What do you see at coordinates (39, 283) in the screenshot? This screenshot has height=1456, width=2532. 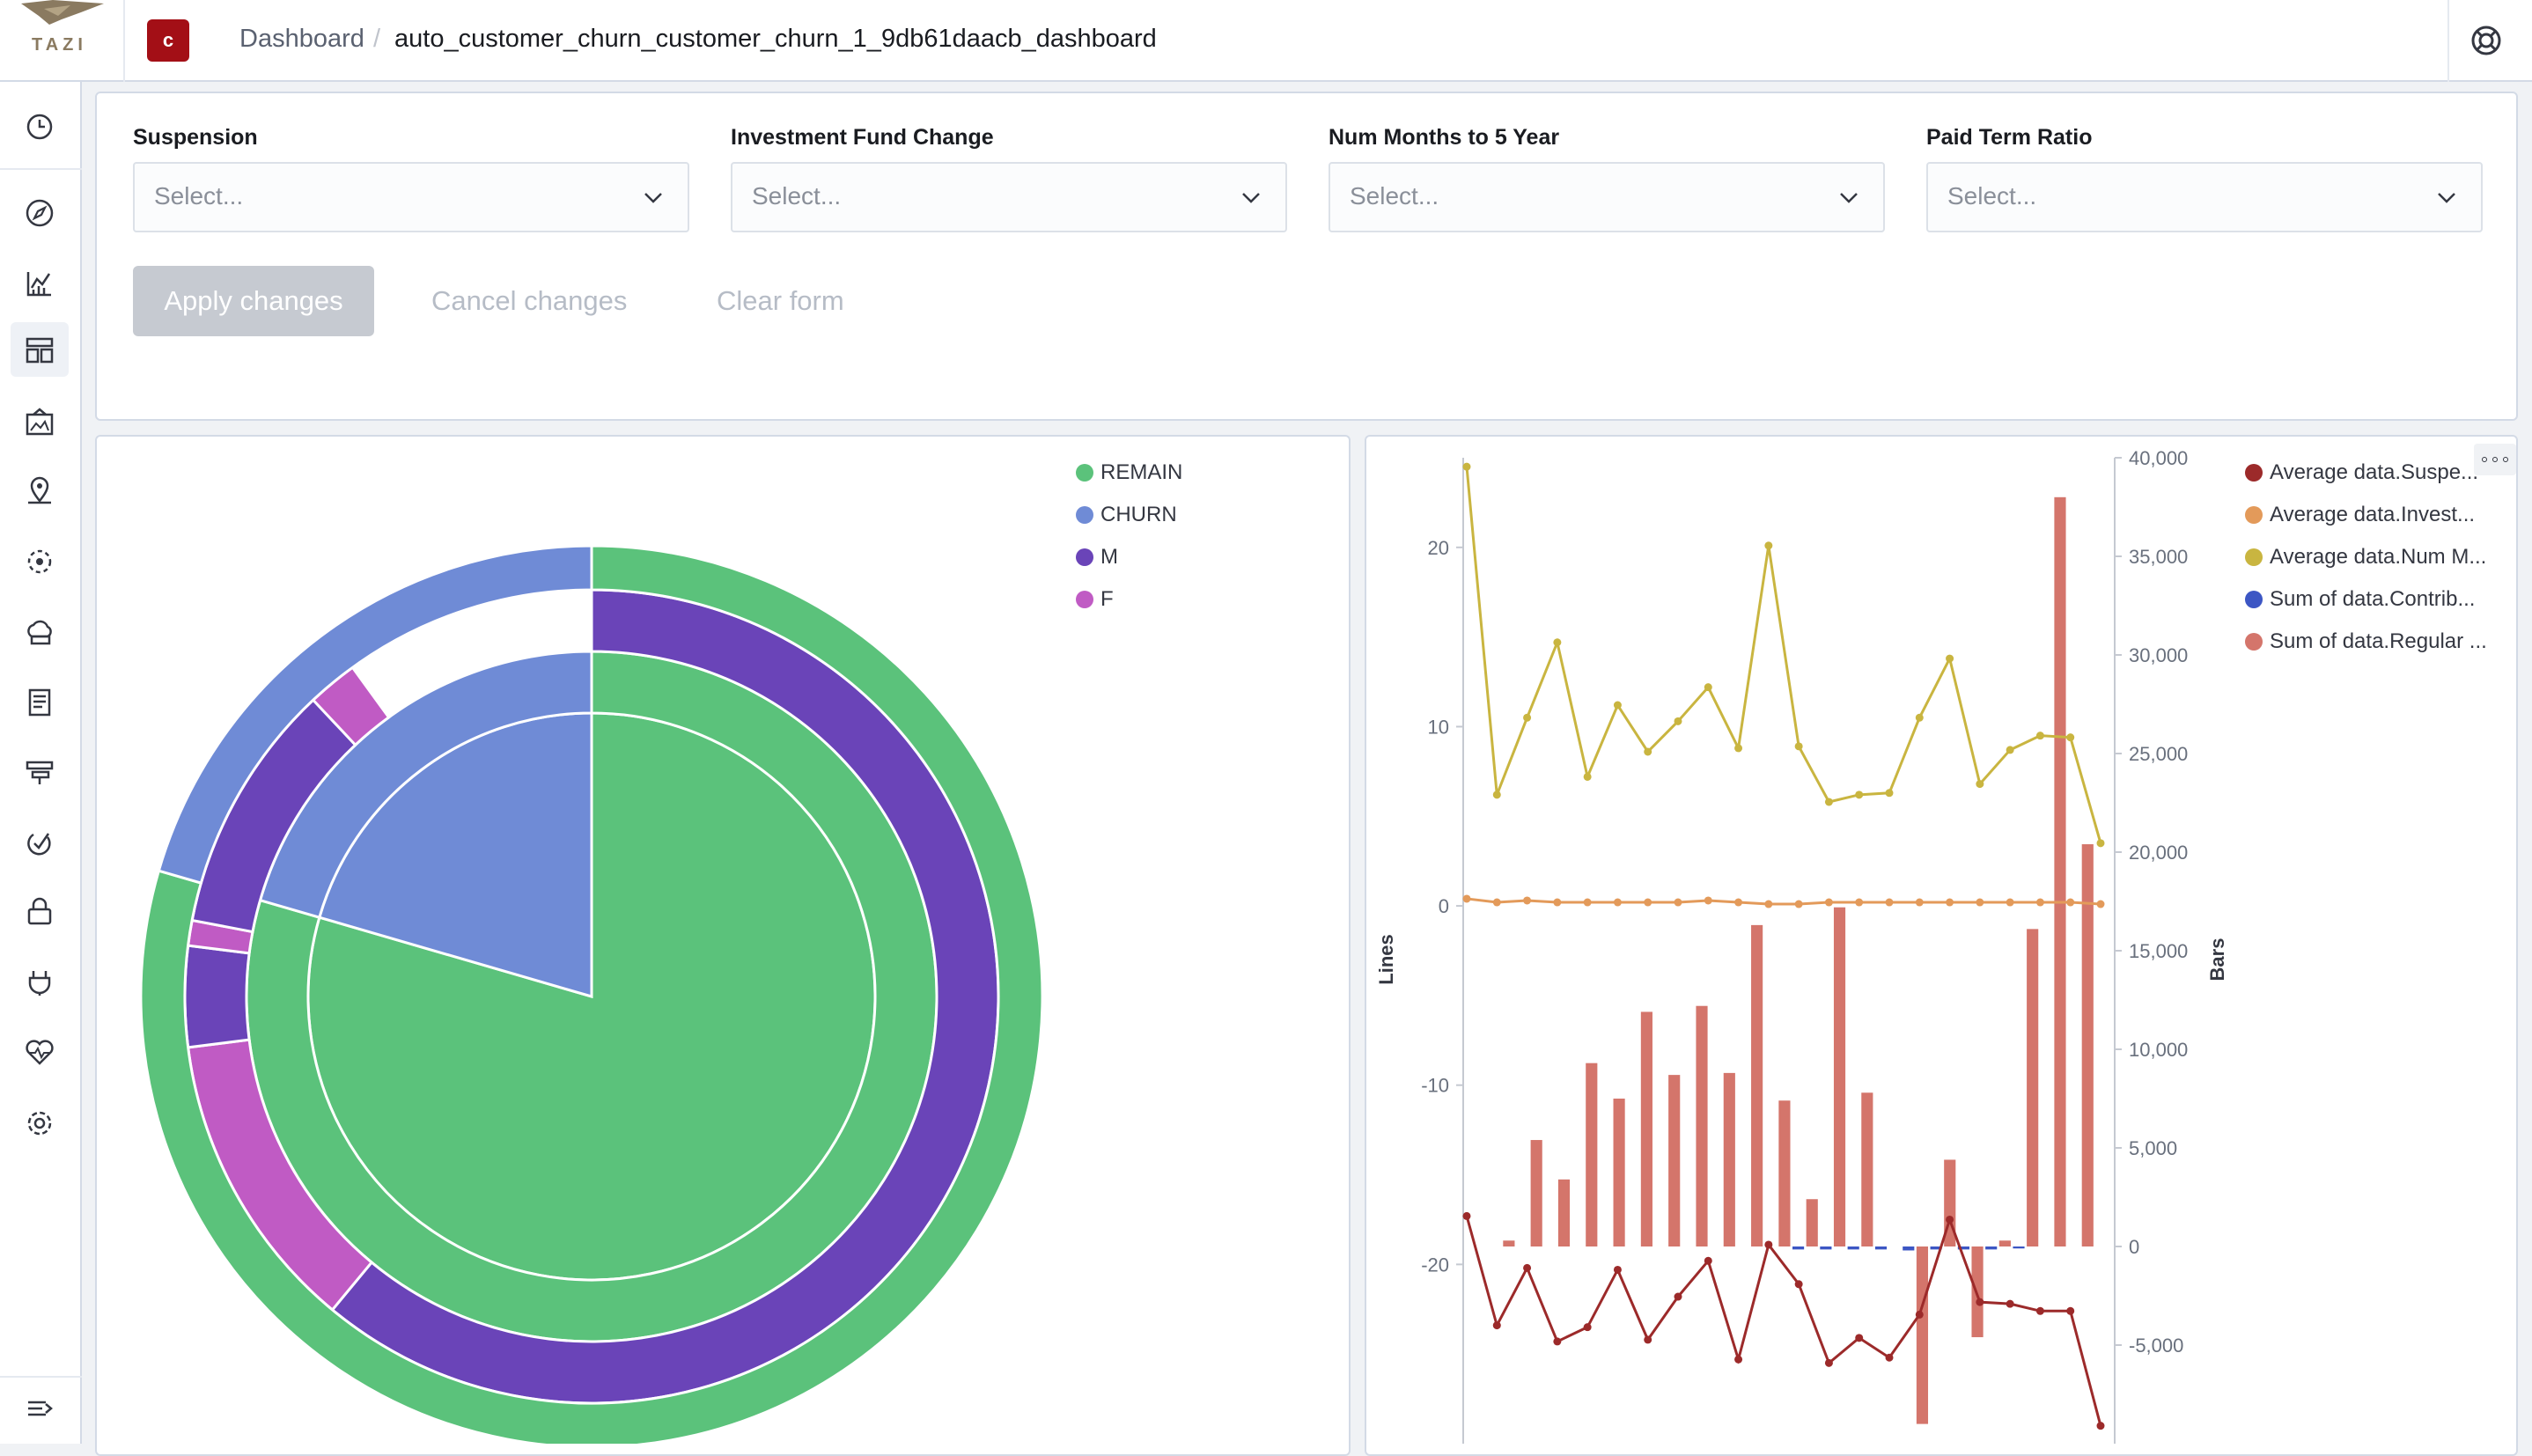 I see `visualize-icon` at bounding box center [39, 283].